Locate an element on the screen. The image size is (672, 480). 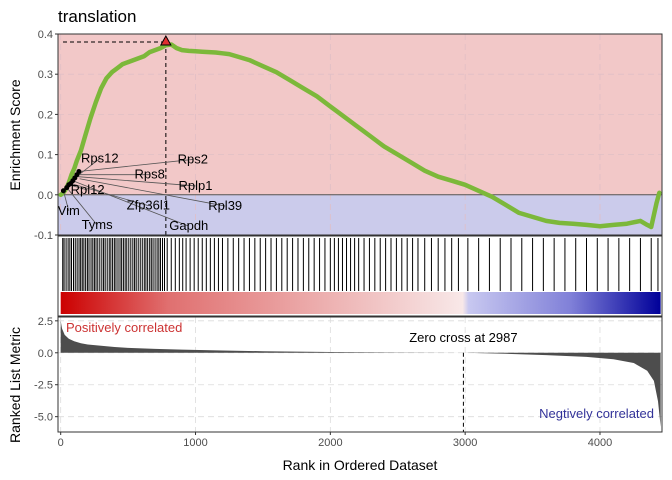
y-axis-label-metric: Ranked List Metric is located at coordinates (15, 385).